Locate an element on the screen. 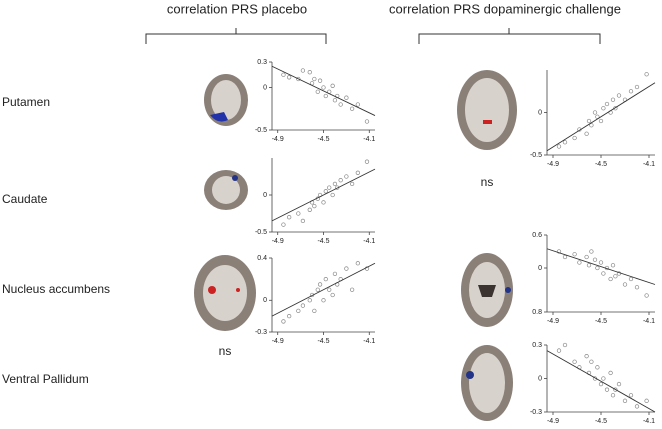 Image resolution: width=662 pixels, height=429 pixels. row-label: Ventral Pallidum is located at coordinates (45, 379).